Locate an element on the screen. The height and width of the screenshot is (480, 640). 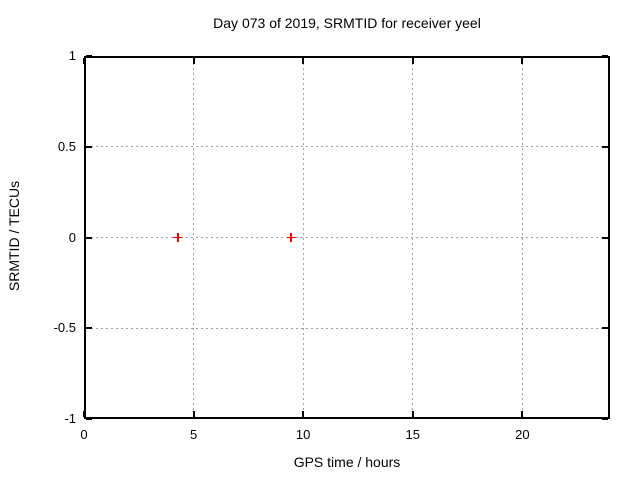
y-tick-label: -0.5 is located at coordinates (64, 328).